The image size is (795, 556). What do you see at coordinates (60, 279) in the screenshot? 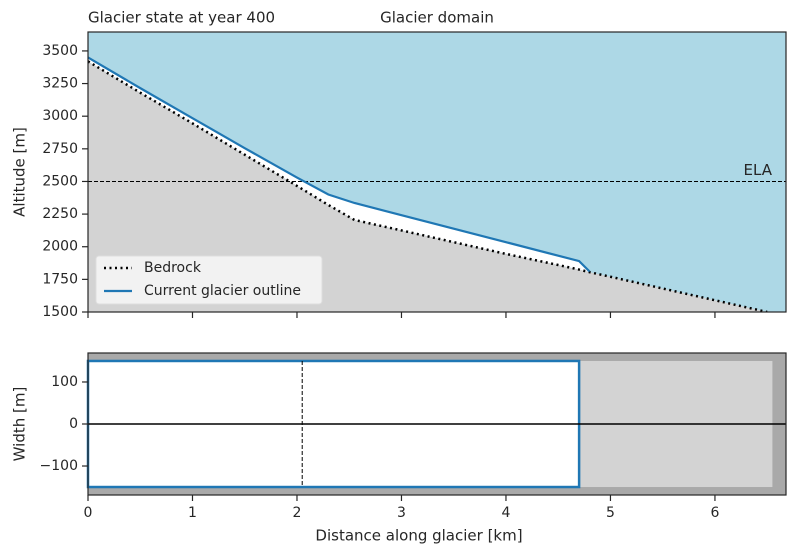
I see `y-tick-label: 1750` at bounding box center [60, 279].